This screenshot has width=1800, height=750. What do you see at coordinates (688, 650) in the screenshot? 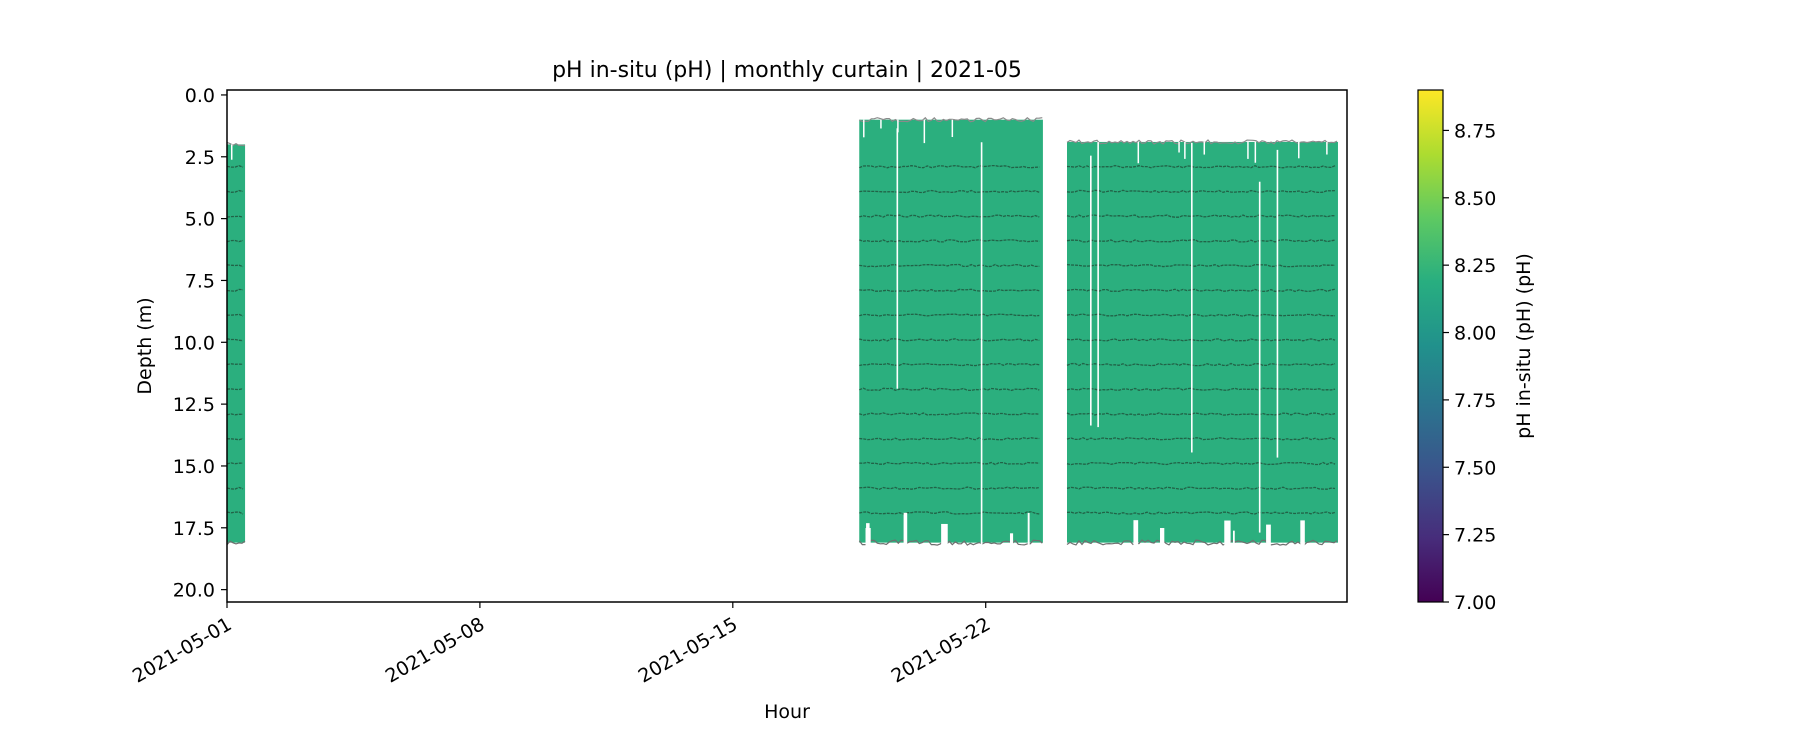
I see `x-tick-label-2: 2021-05-15` at bounding box center [688, 650].